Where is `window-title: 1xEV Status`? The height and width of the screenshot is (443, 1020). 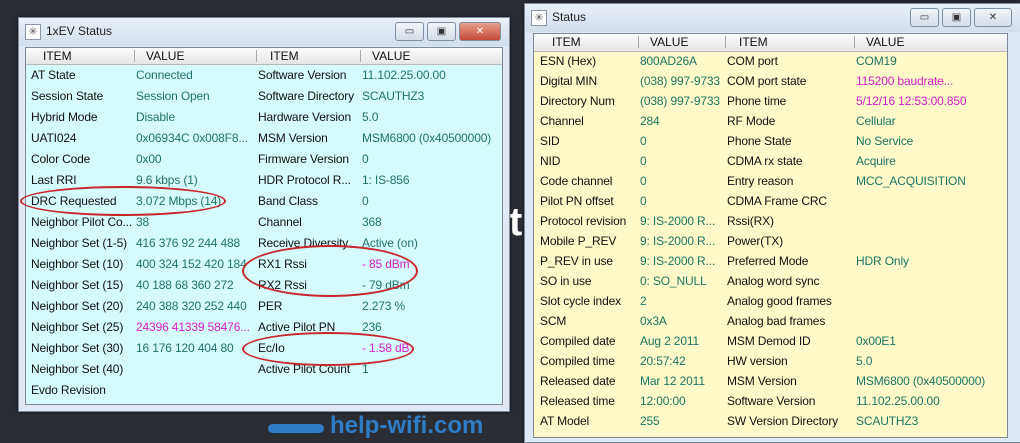 window-title: 1xEV Status is located at coordinates (79, 31).